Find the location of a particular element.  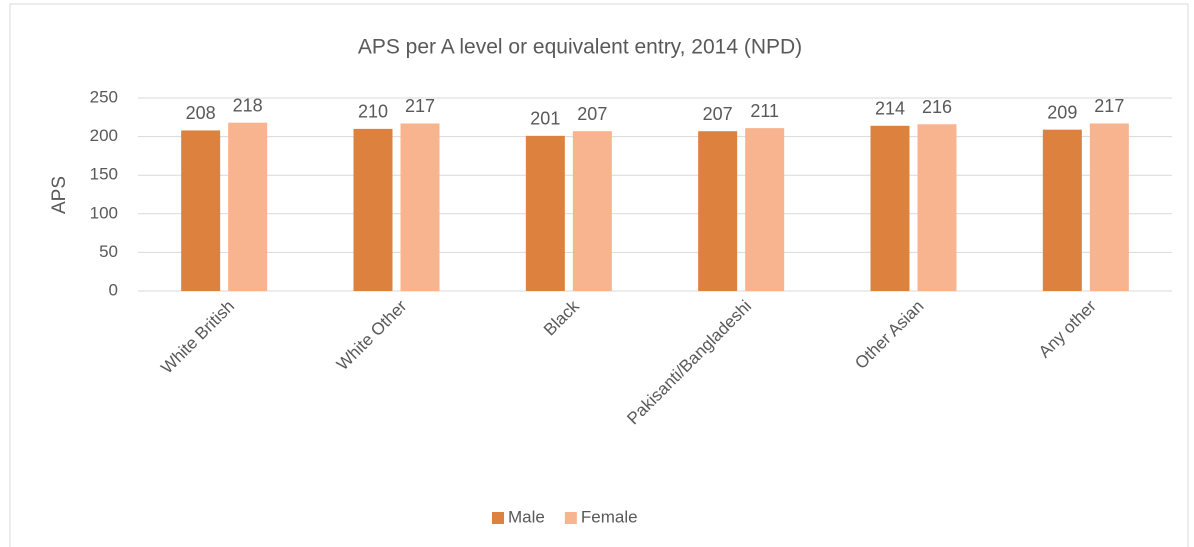

legend-label: Male is located at coordinates (526, 516).